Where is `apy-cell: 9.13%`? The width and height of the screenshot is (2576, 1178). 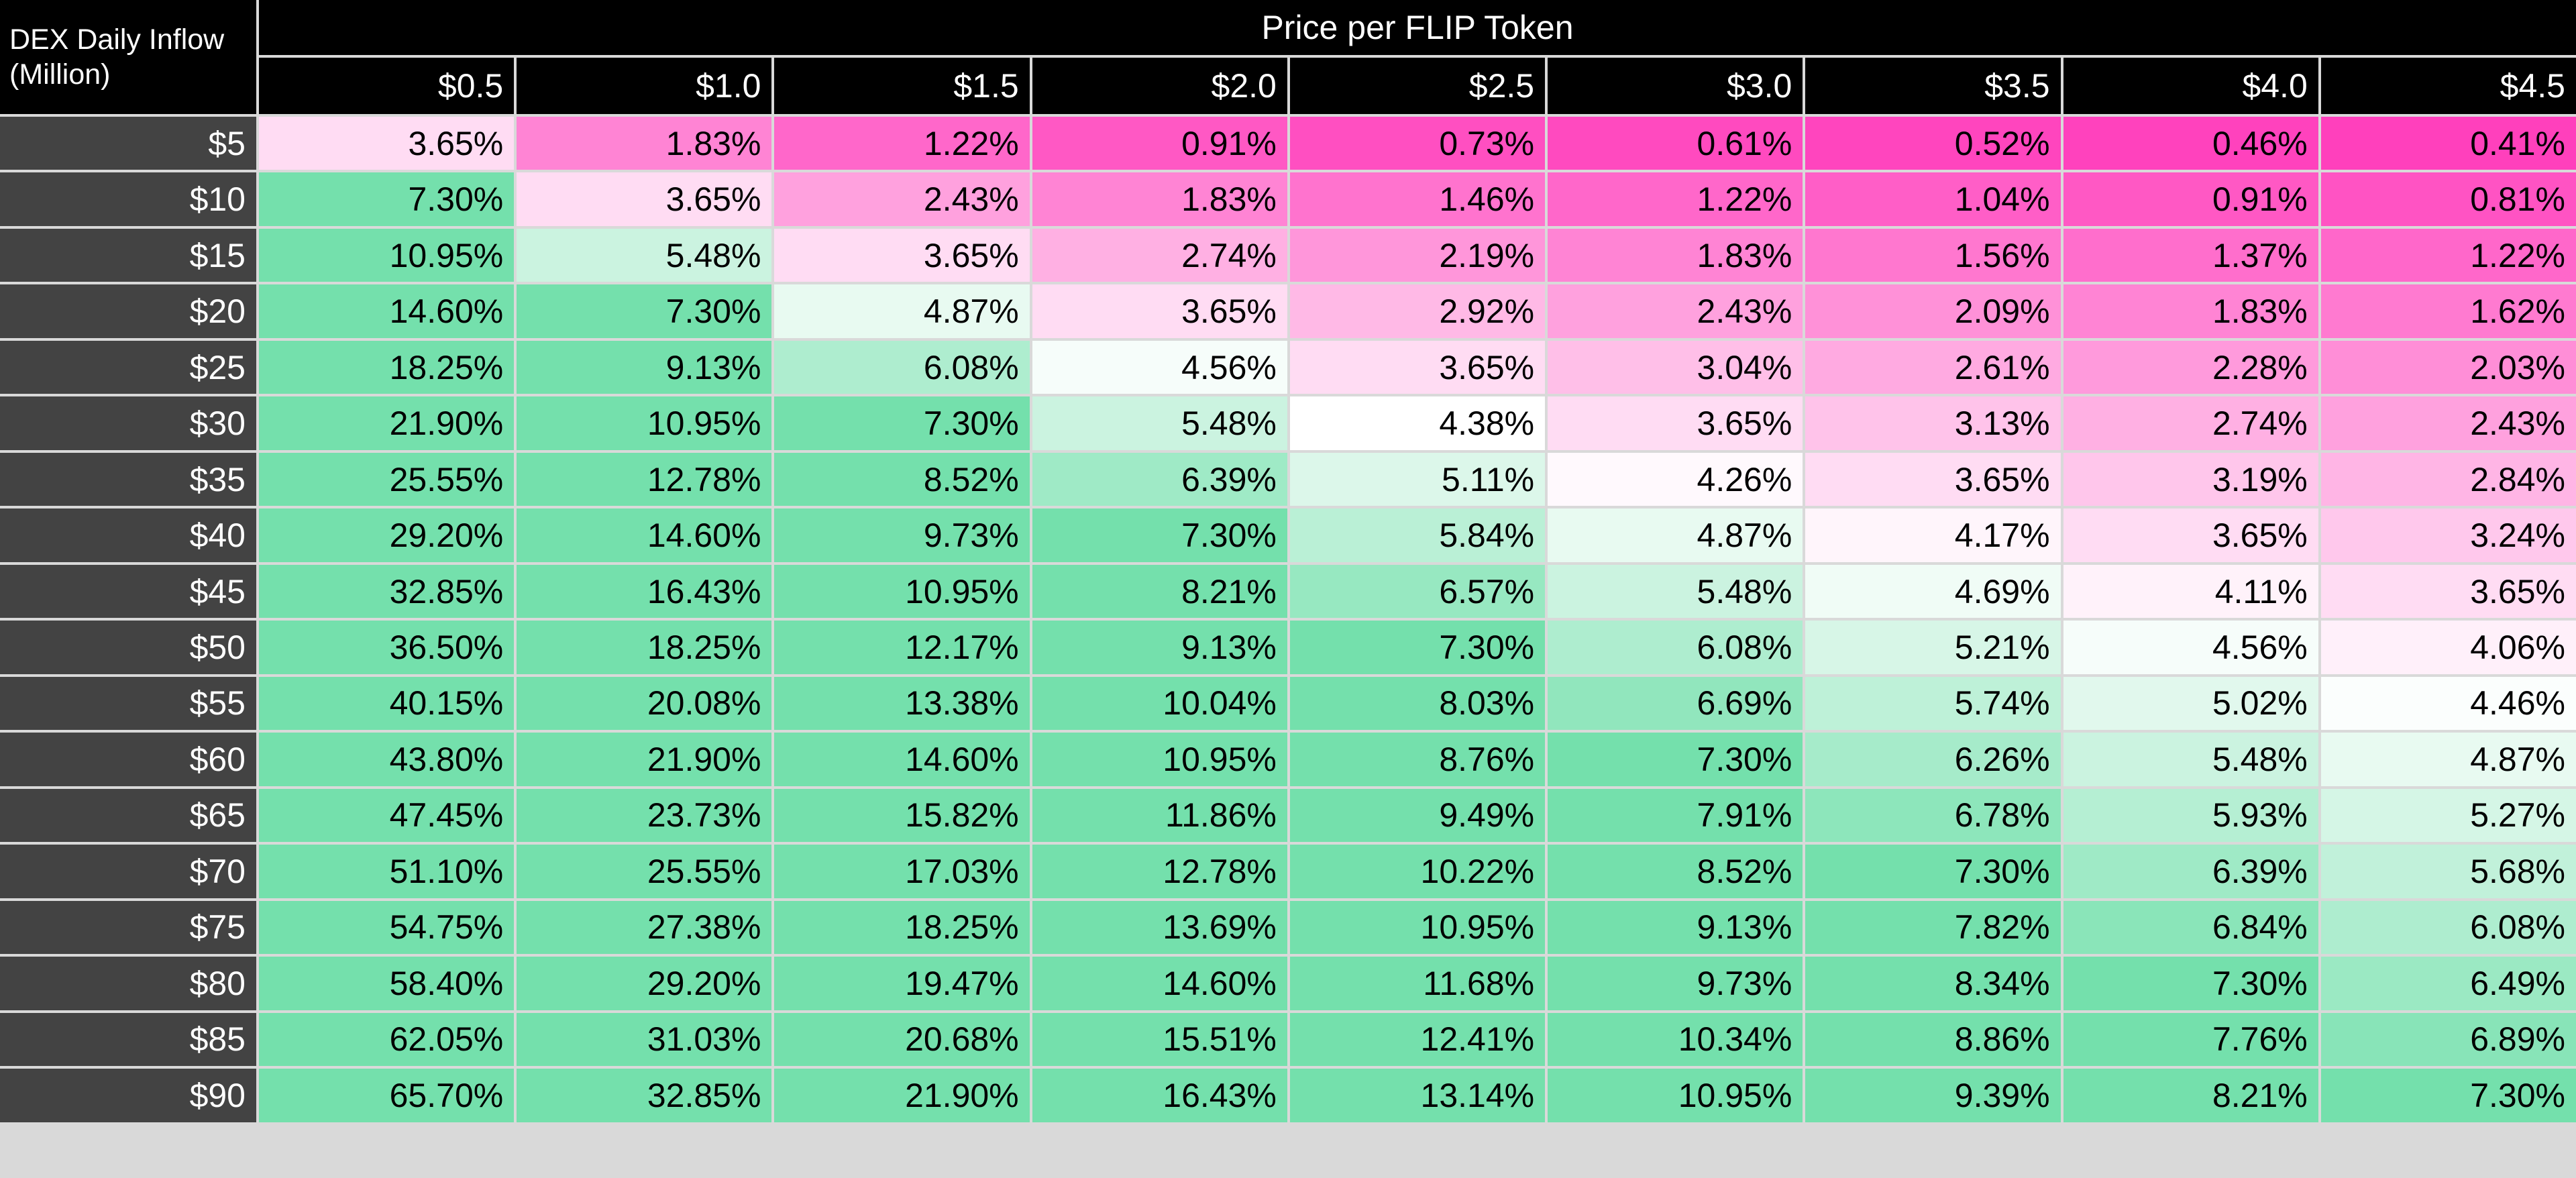 apy-cell: 9.13% is located at coordinates (1159, 648).